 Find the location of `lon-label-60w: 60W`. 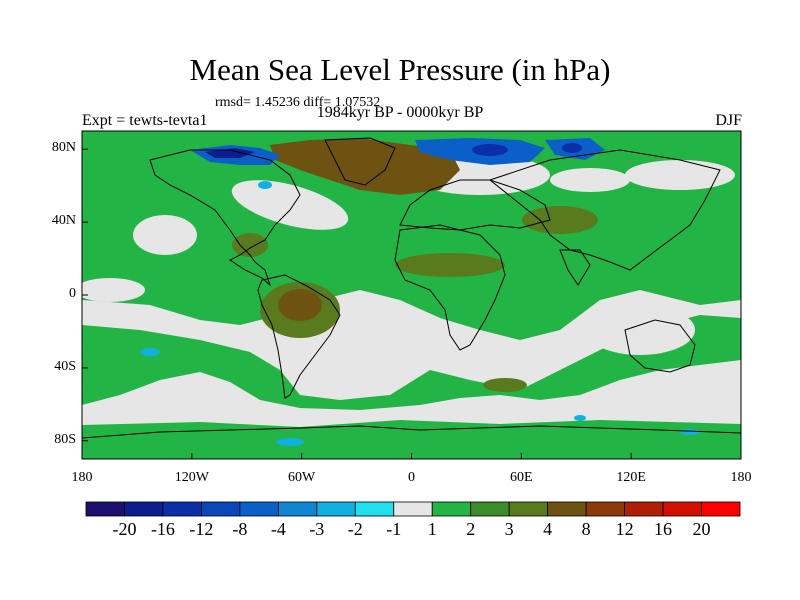

lon-label-60w: 60W is located at coordinates (302, 477).